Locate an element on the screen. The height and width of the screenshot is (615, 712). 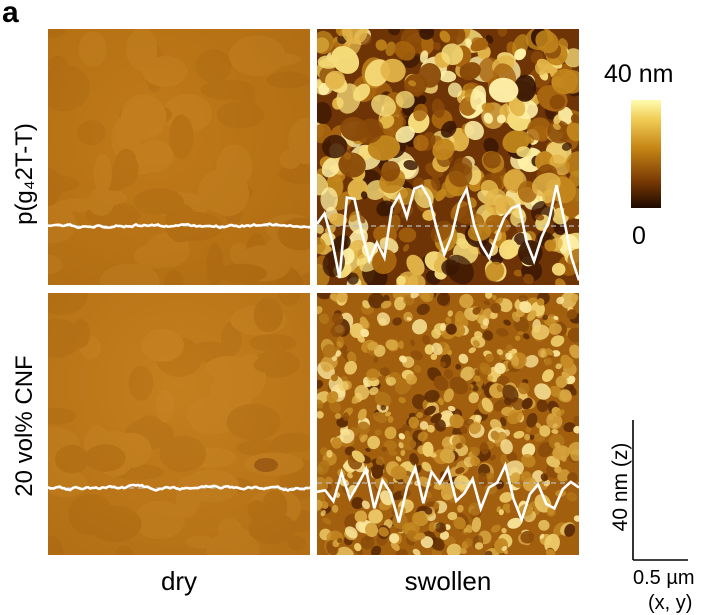
scale-bar-z: 40 nm (z) is located at coordinates (620, 490).